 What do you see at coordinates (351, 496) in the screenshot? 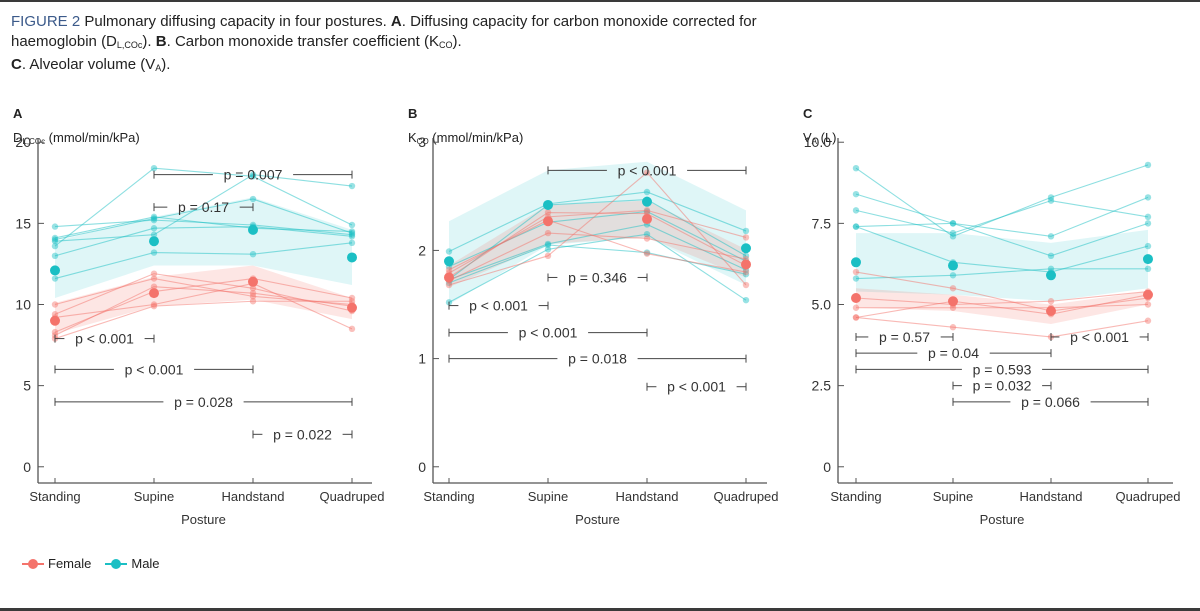
I see `x-tick-label: Quadruped` at bounding box center [351, 496].